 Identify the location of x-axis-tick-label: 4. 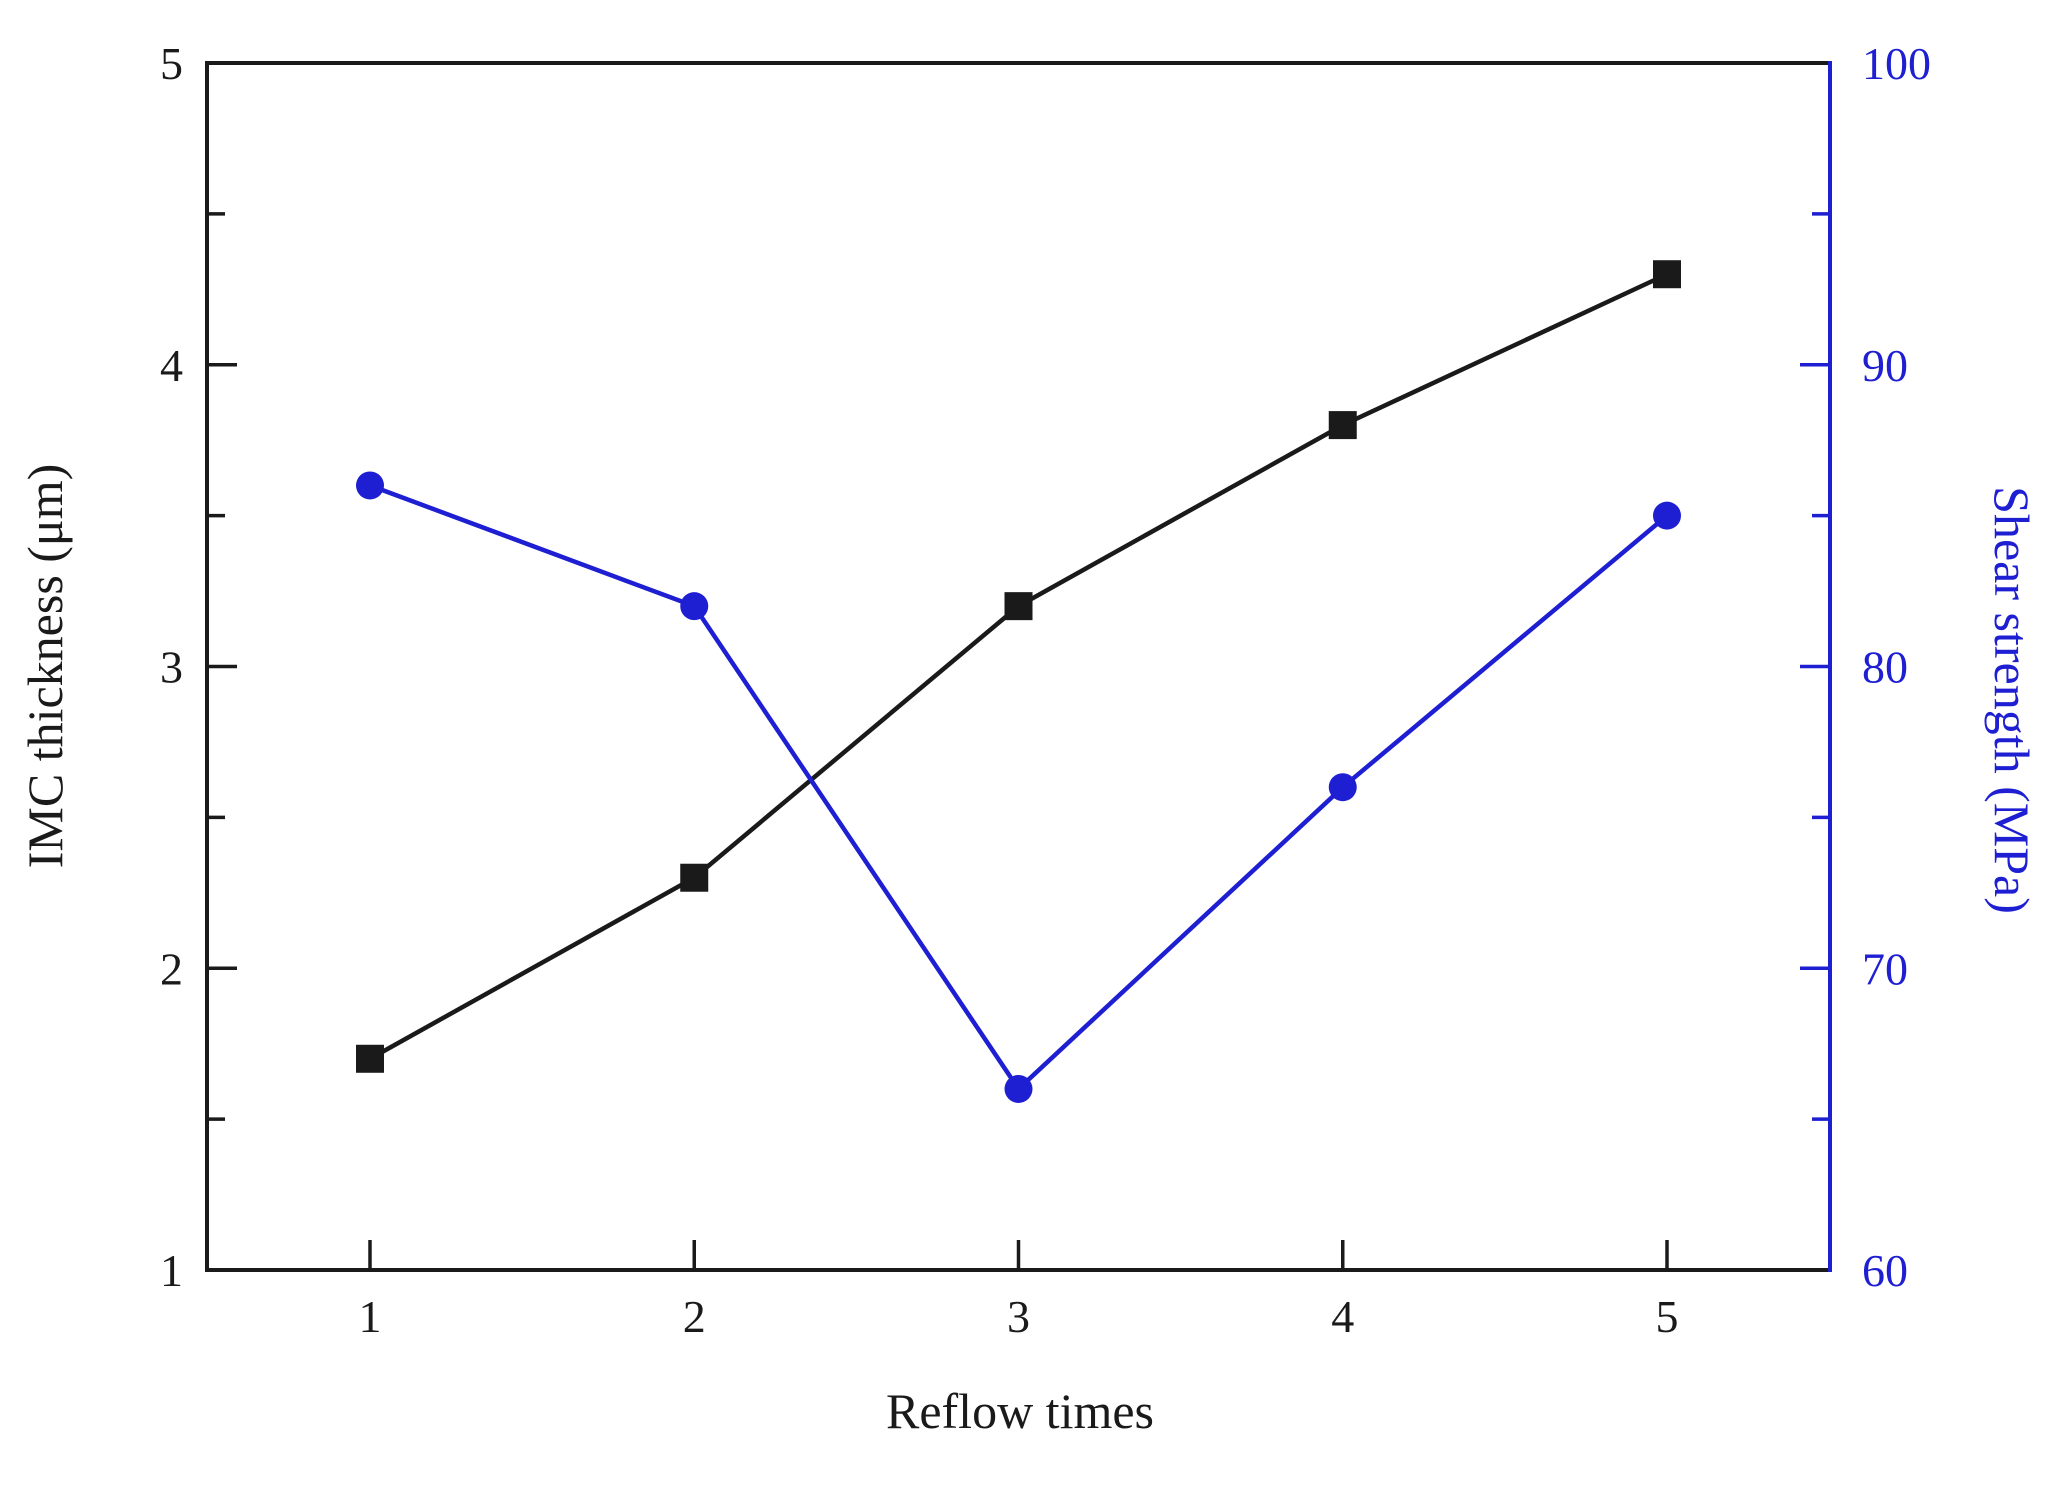
(1342, 1316).